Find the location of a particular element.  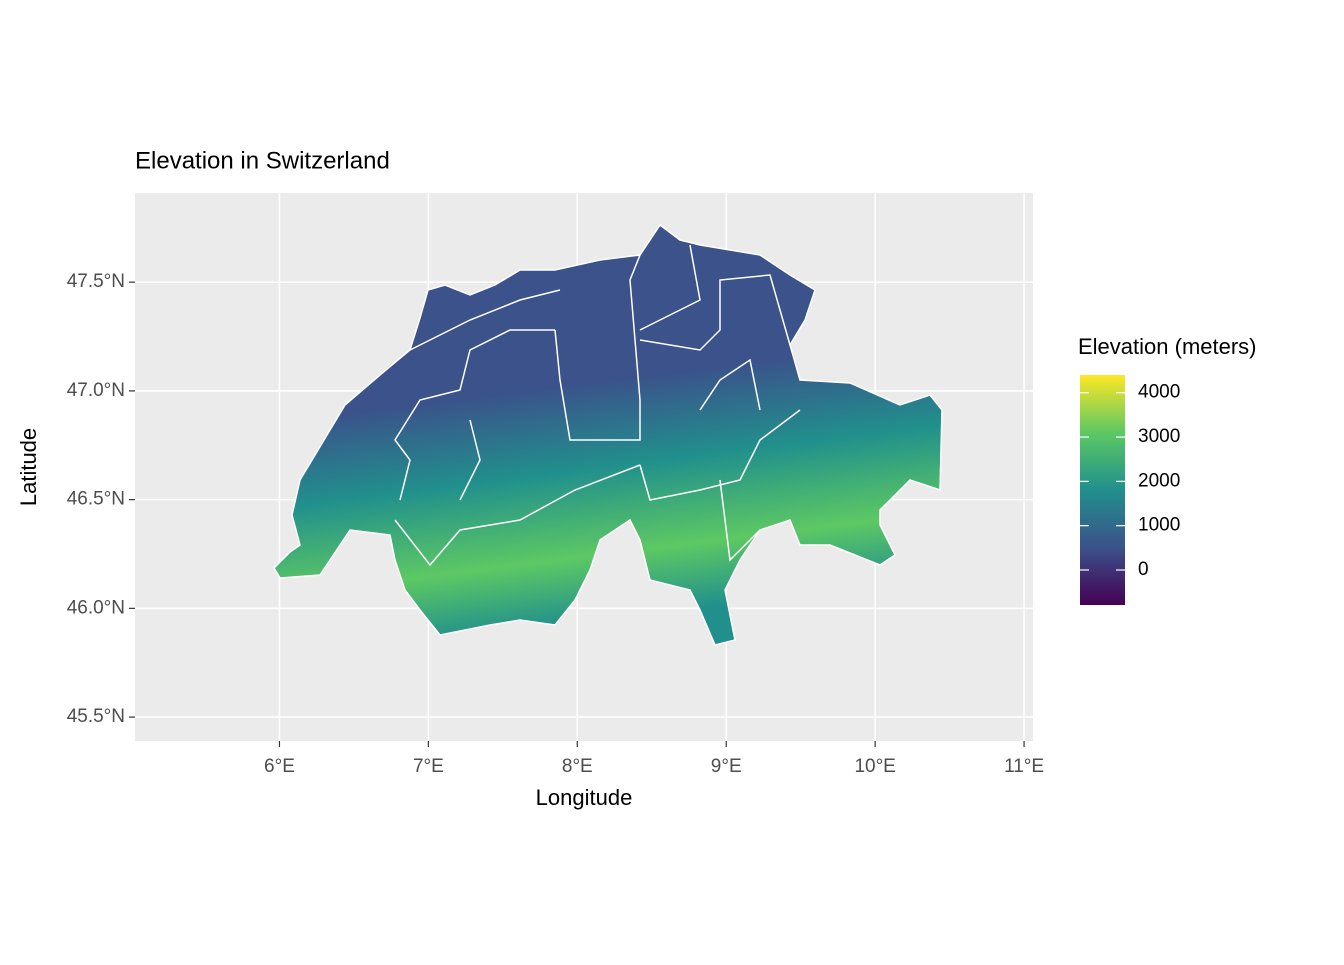

y-tick-label: 45.5°N is located at coordinates (96, 716).